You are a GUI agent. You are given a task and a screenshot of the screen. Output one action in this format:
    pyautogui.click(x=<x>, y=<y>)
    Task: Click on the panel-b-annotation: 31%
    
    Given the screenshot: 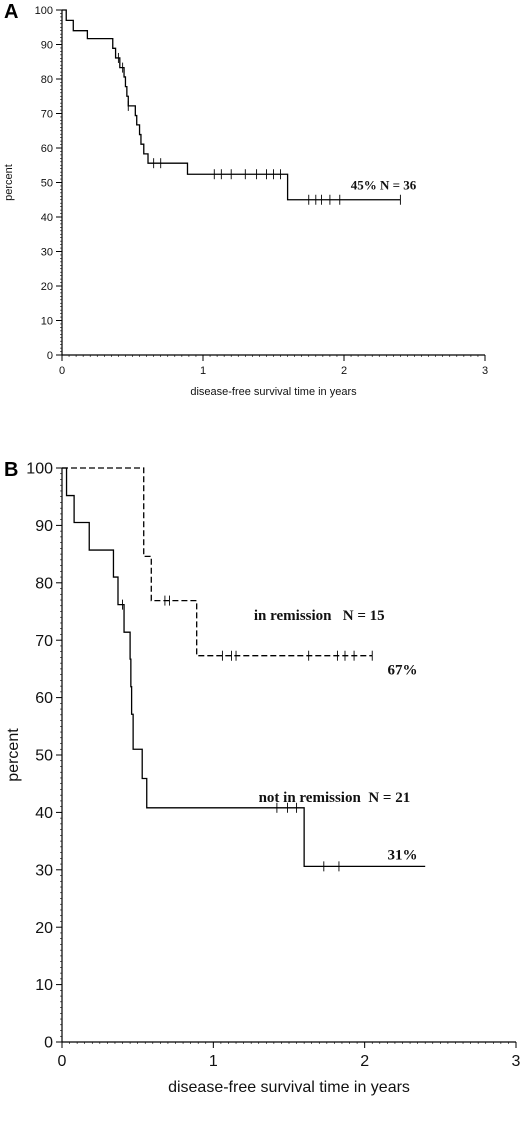 What is the action you would take?
    pyautogui.click(x=403, y=855)
    